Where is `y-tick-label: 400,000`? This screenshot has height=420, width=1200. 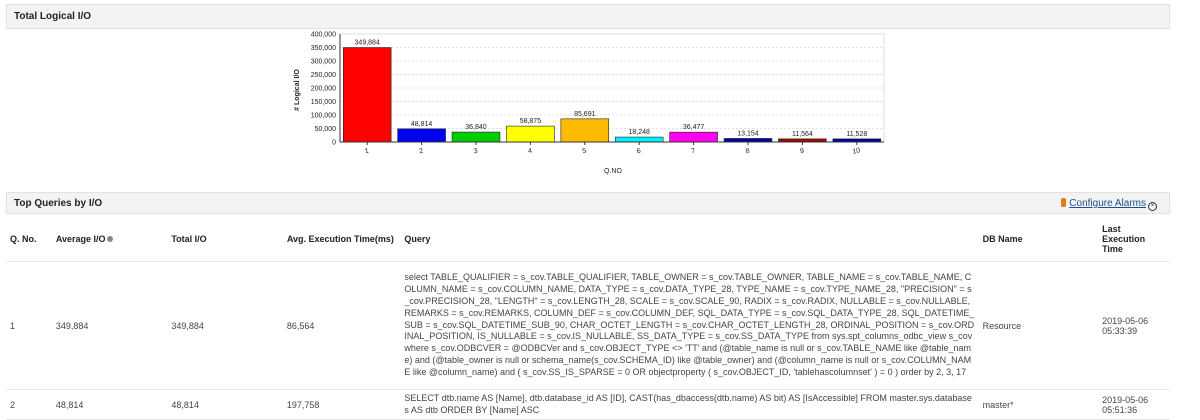
y-tick-label: 400,000 is located at coordinates (323, 35).